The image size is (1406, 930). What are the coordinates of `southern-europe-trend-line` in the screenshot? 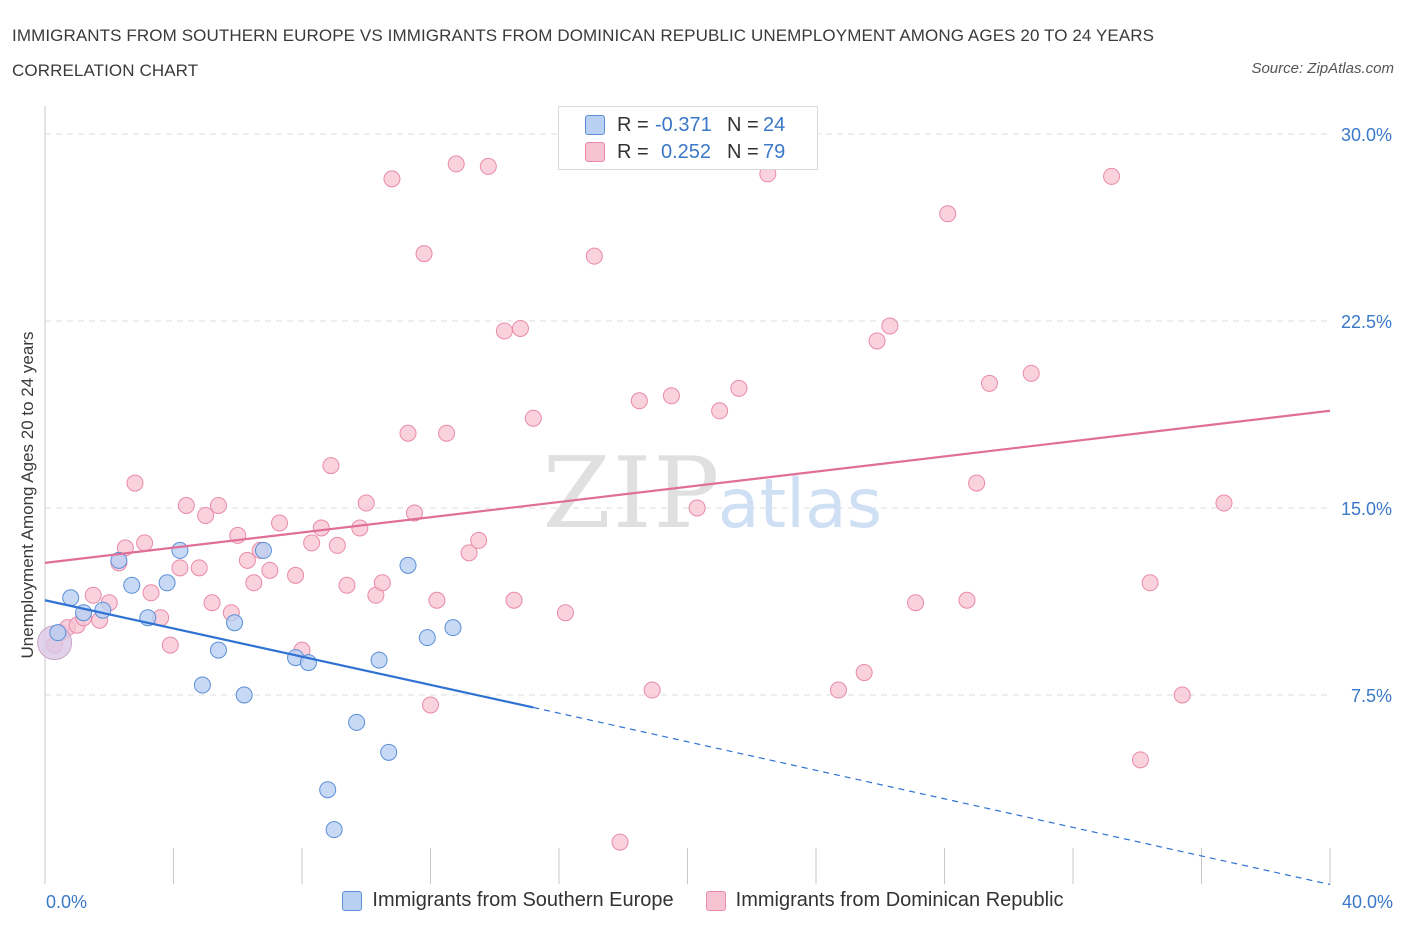 It's located at (289, 654).